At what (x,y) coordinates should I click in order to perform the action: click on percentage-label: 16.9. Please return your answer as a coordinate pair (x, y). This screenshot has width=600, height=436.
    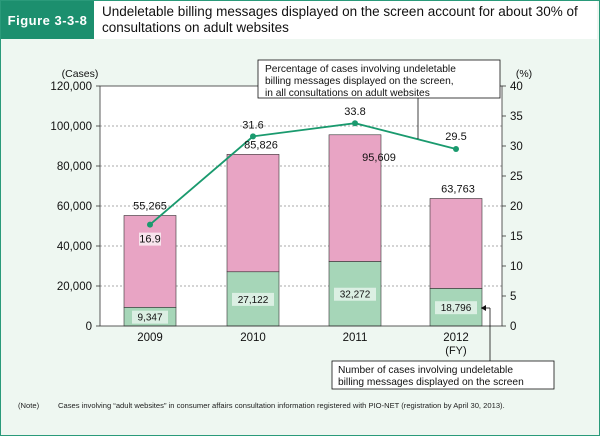
    Looking at the image, I should click on (149, 240).